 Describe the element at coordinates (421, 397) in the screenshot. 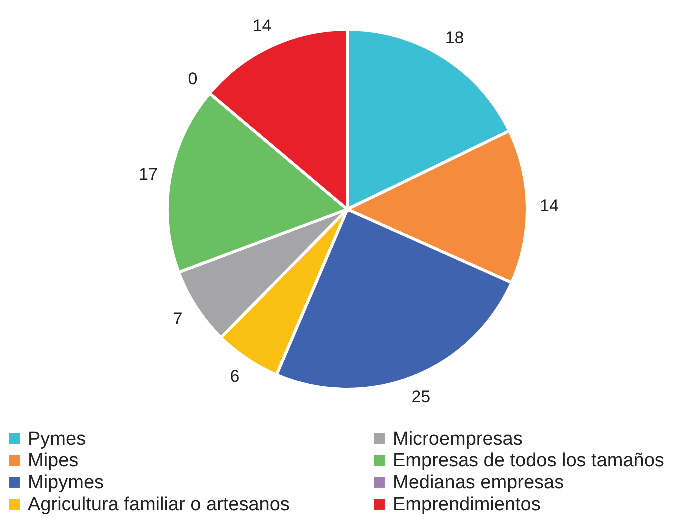

I see `data-label: 25` at that location.